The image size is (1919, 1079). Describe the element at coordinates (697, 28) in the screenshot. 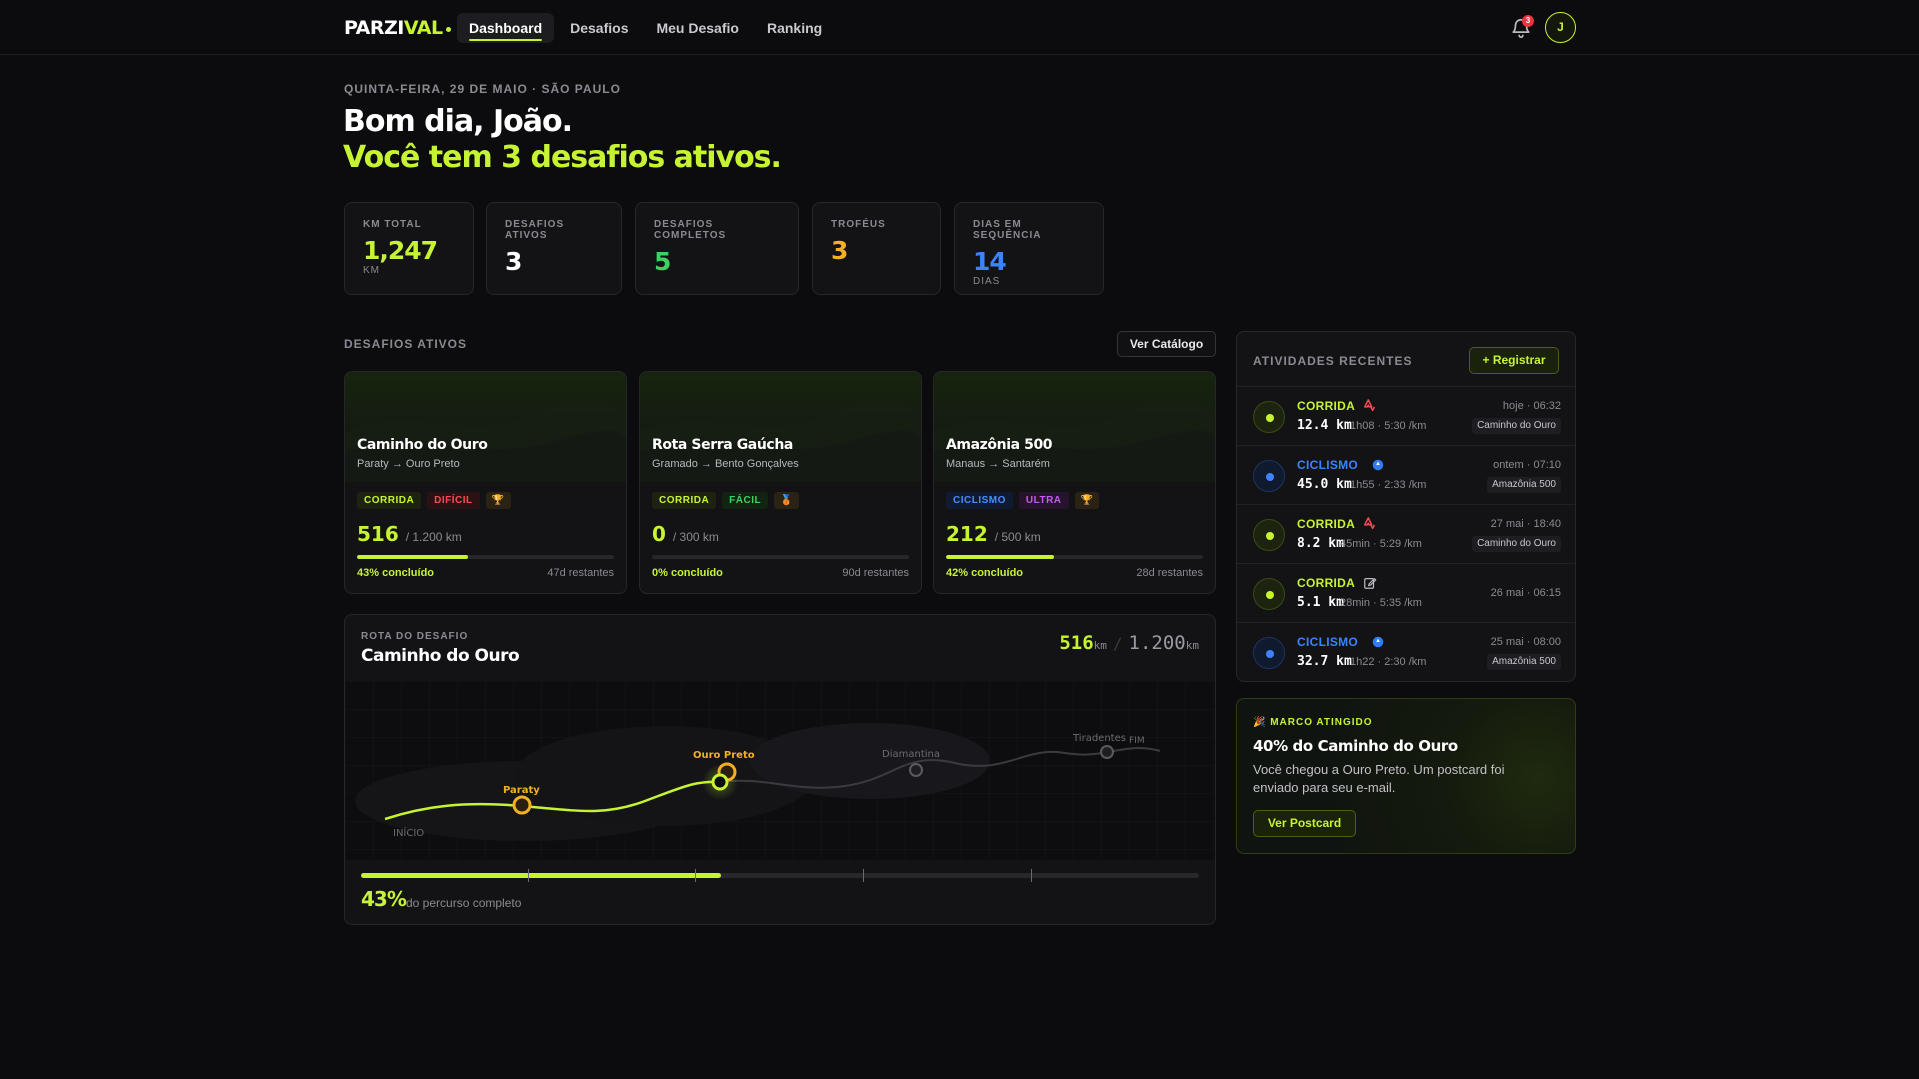

I see `nav-meu-desafio: Meu Desafio` at that location.